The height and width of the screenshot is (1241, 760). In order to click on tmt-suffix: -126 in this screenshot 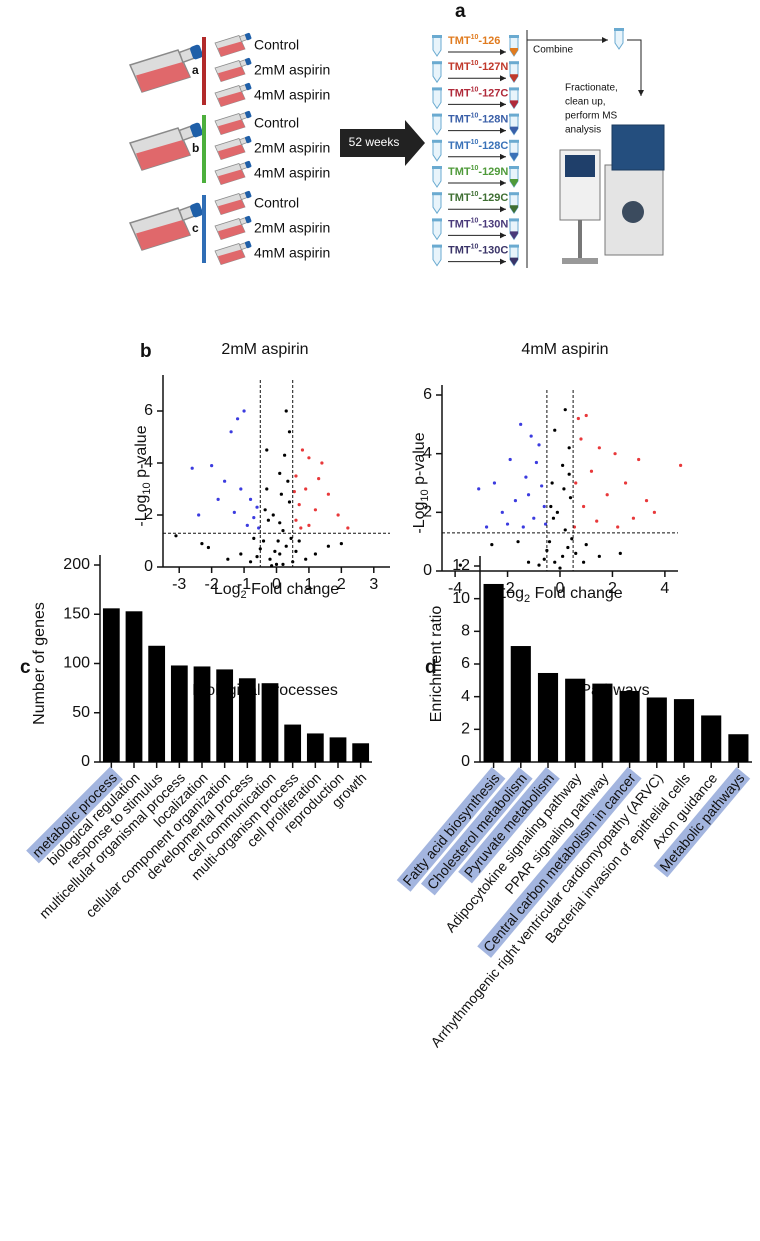, I will do `click(489, 41)`.